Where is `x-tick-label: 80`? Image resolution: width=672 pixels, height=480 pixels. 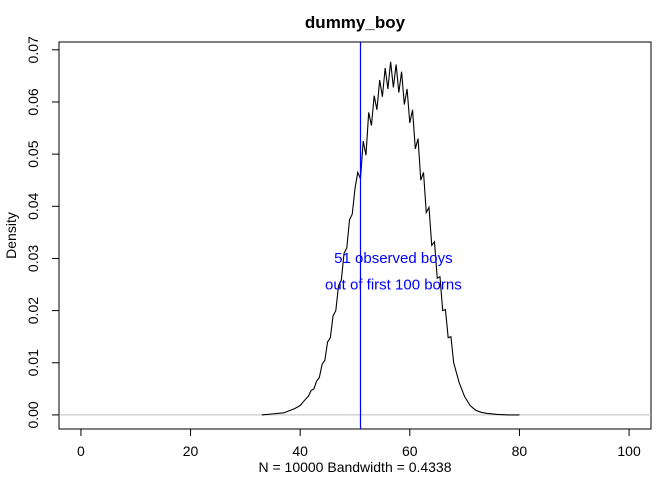 x-tick-label: 80 is located at coordinates (520, 451).